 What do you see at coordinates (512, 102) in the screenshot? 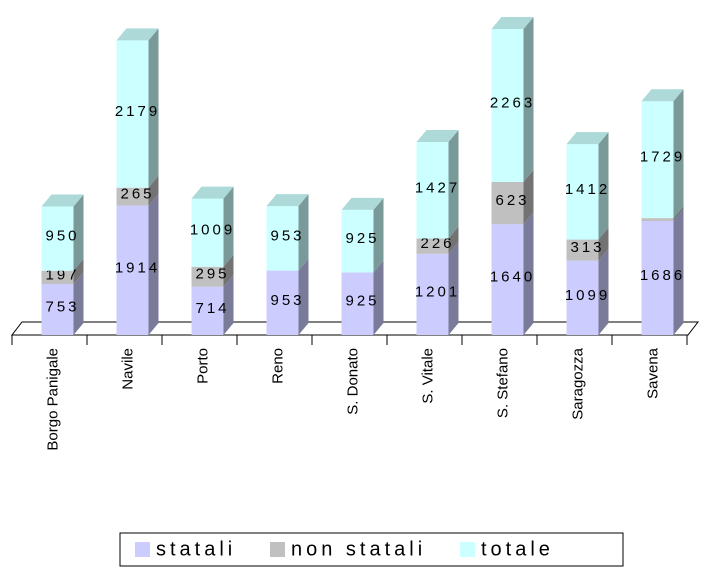
I see `data-label: 2263` at bounding box center [512, 102].